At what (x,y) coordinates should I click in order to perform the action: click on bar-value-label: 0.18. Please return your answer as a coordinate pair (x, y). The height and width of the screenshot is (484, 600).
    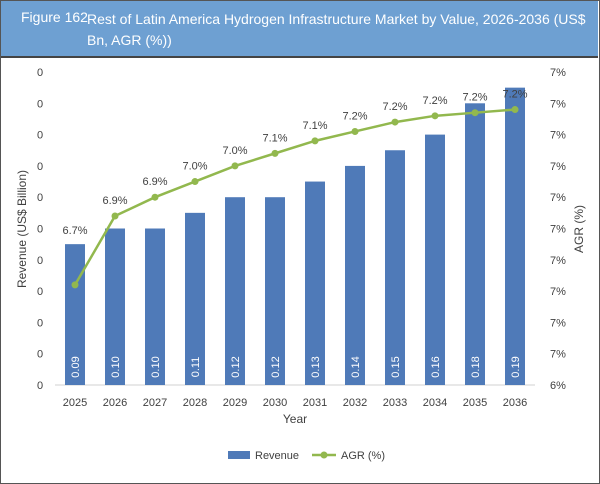
    Looking at the image, I should click on (476, 366).